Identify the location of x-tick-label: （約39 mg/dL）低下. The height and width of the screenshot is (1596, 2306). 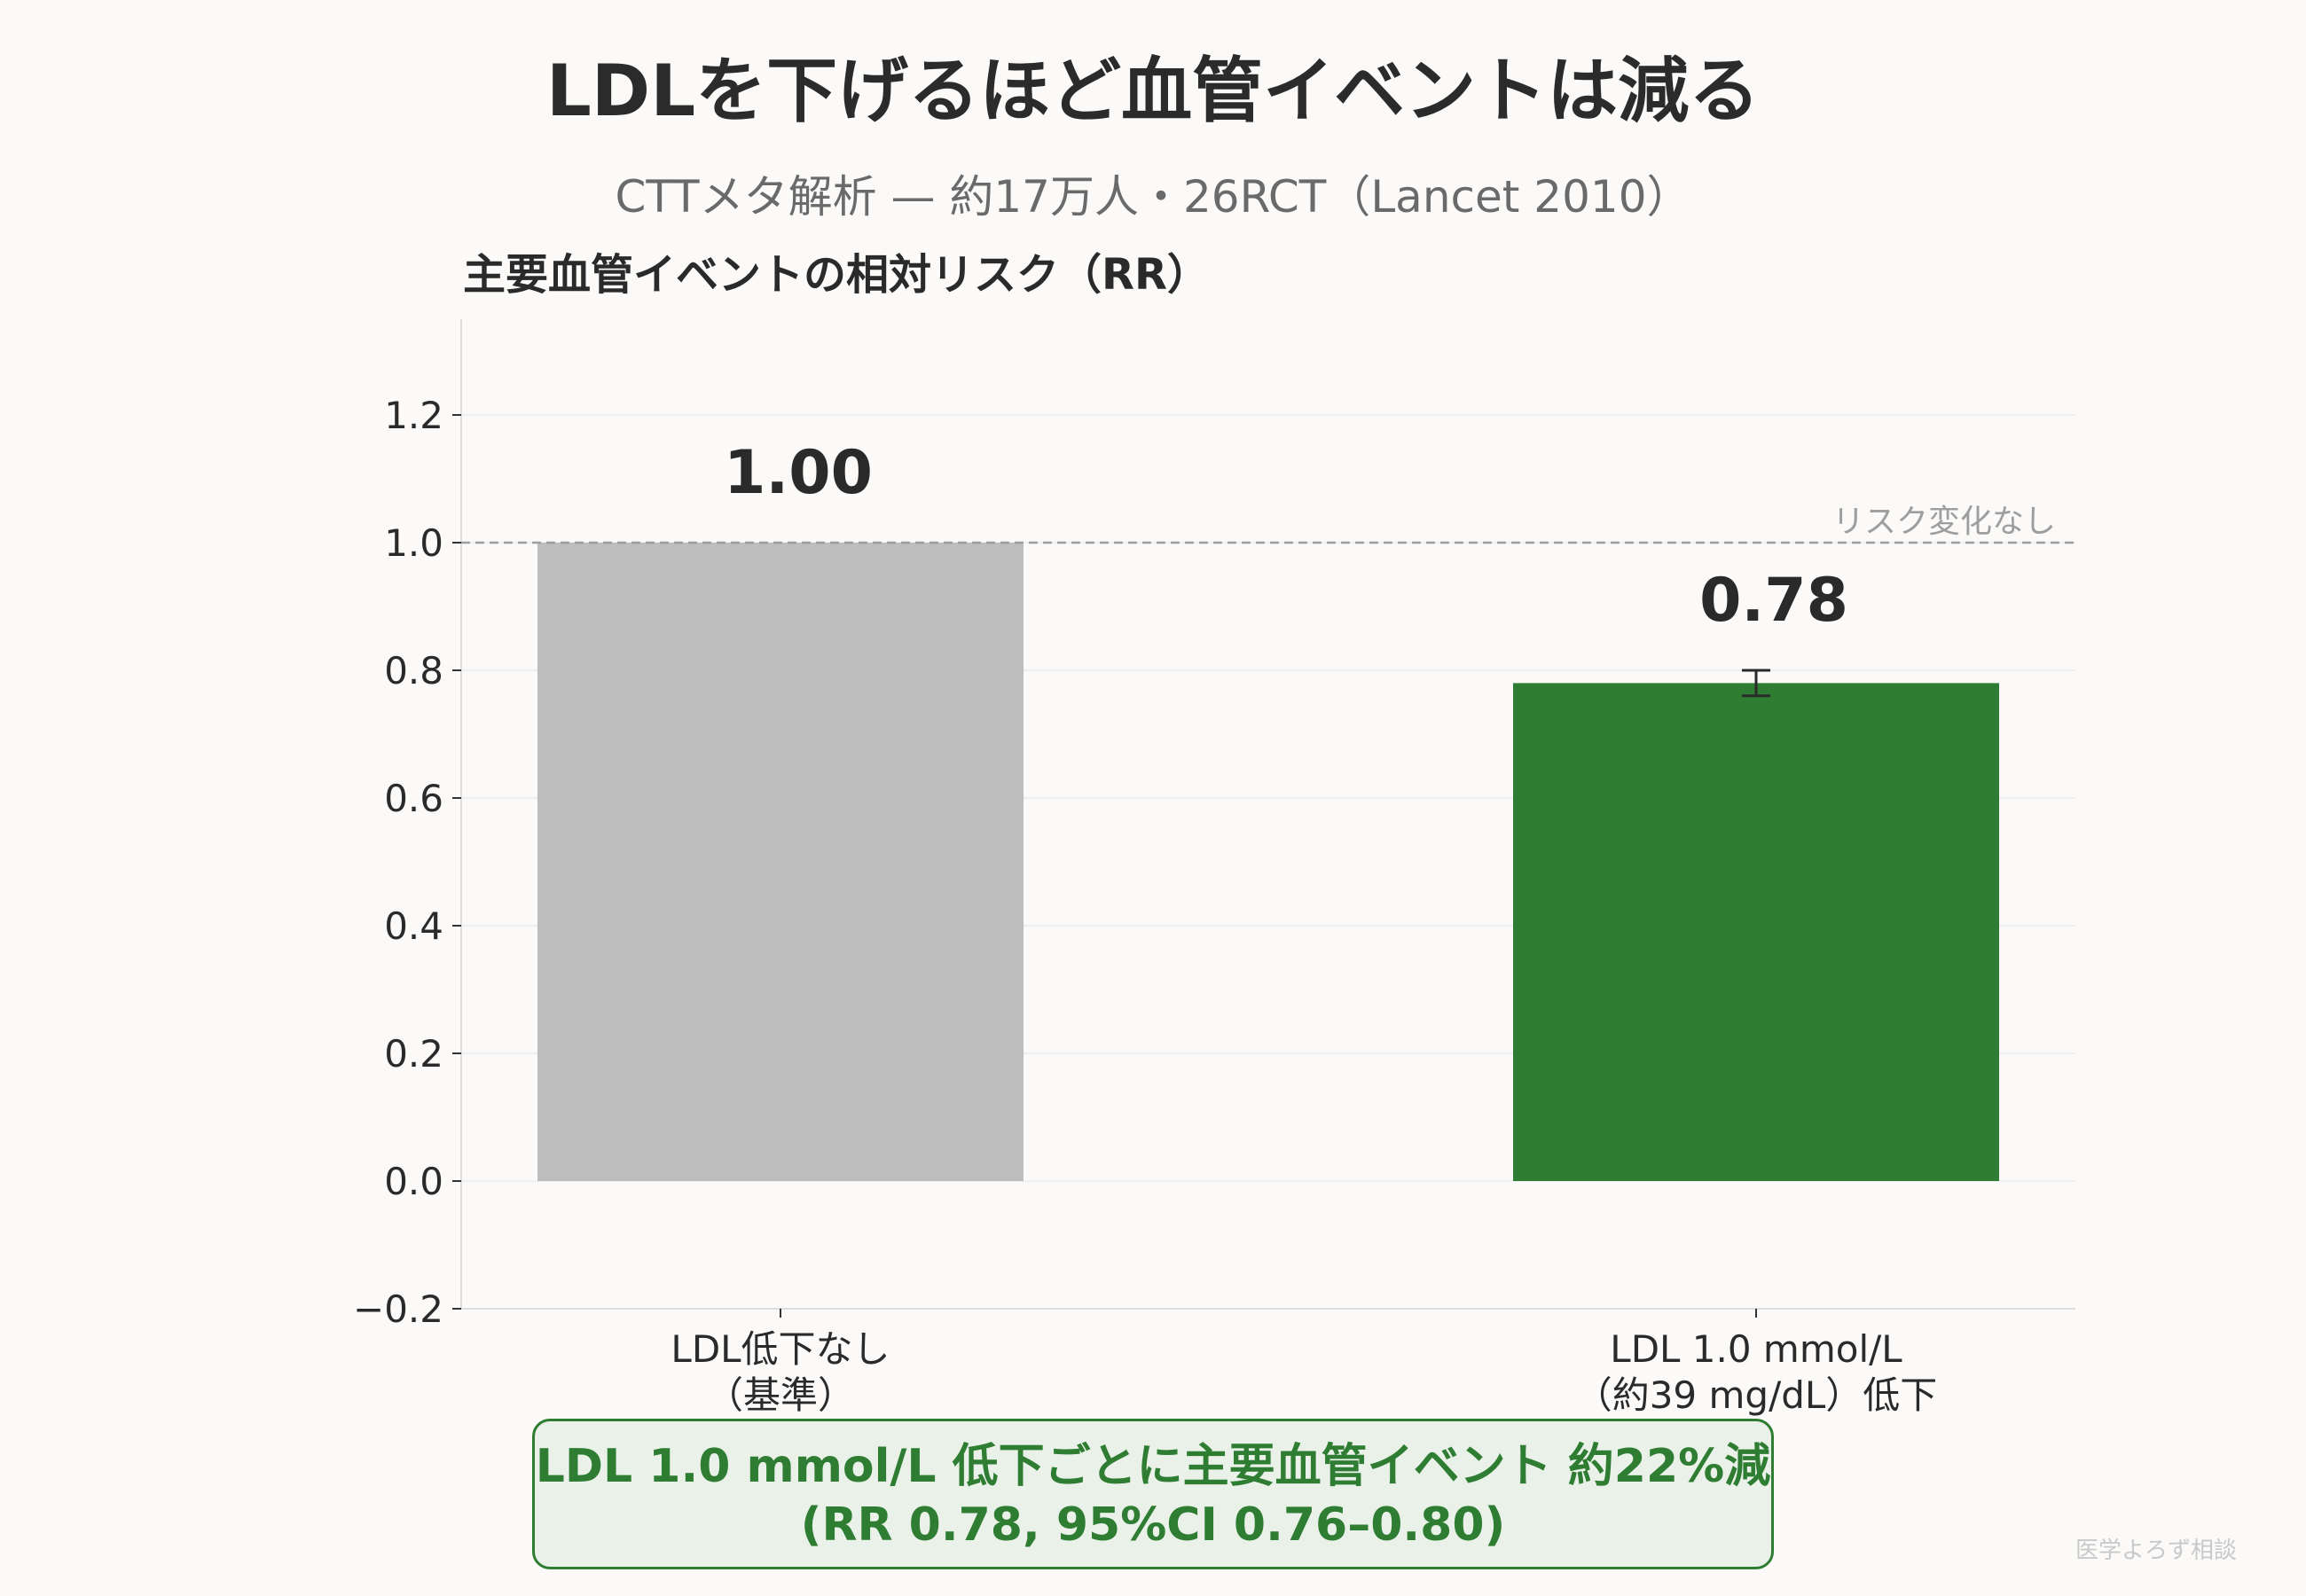
(1756, 1395).